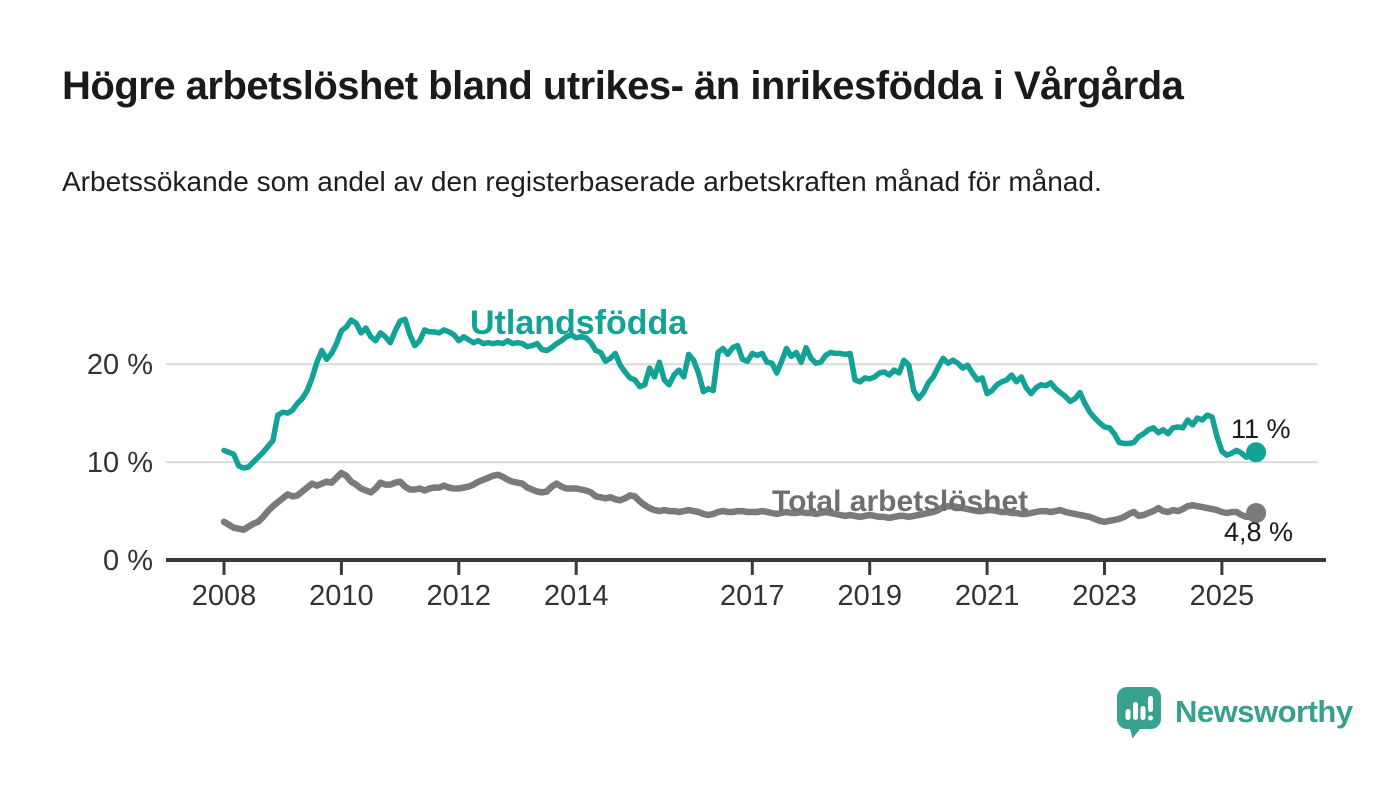  What do you see at coordinates (900, 501) in the screenshot?
I see `series-label-total-arbetsloshet: Total arbetslöshet` at bounding box center [900, 501].